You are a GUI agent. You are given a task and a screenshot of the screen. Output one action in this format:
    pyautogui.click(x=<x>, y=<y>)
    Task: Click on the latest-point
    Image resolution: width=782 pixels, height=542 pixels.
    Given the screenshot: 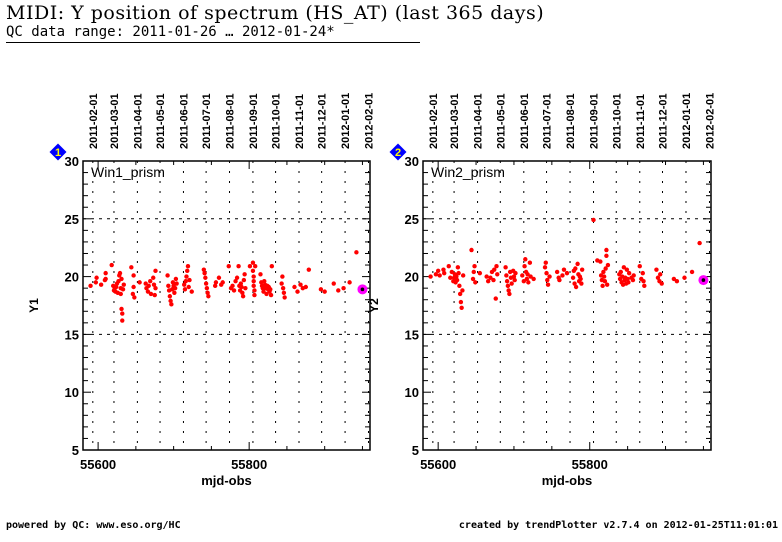 What is the action you would take?
    pyautogui.click(x=703, y=280)
    